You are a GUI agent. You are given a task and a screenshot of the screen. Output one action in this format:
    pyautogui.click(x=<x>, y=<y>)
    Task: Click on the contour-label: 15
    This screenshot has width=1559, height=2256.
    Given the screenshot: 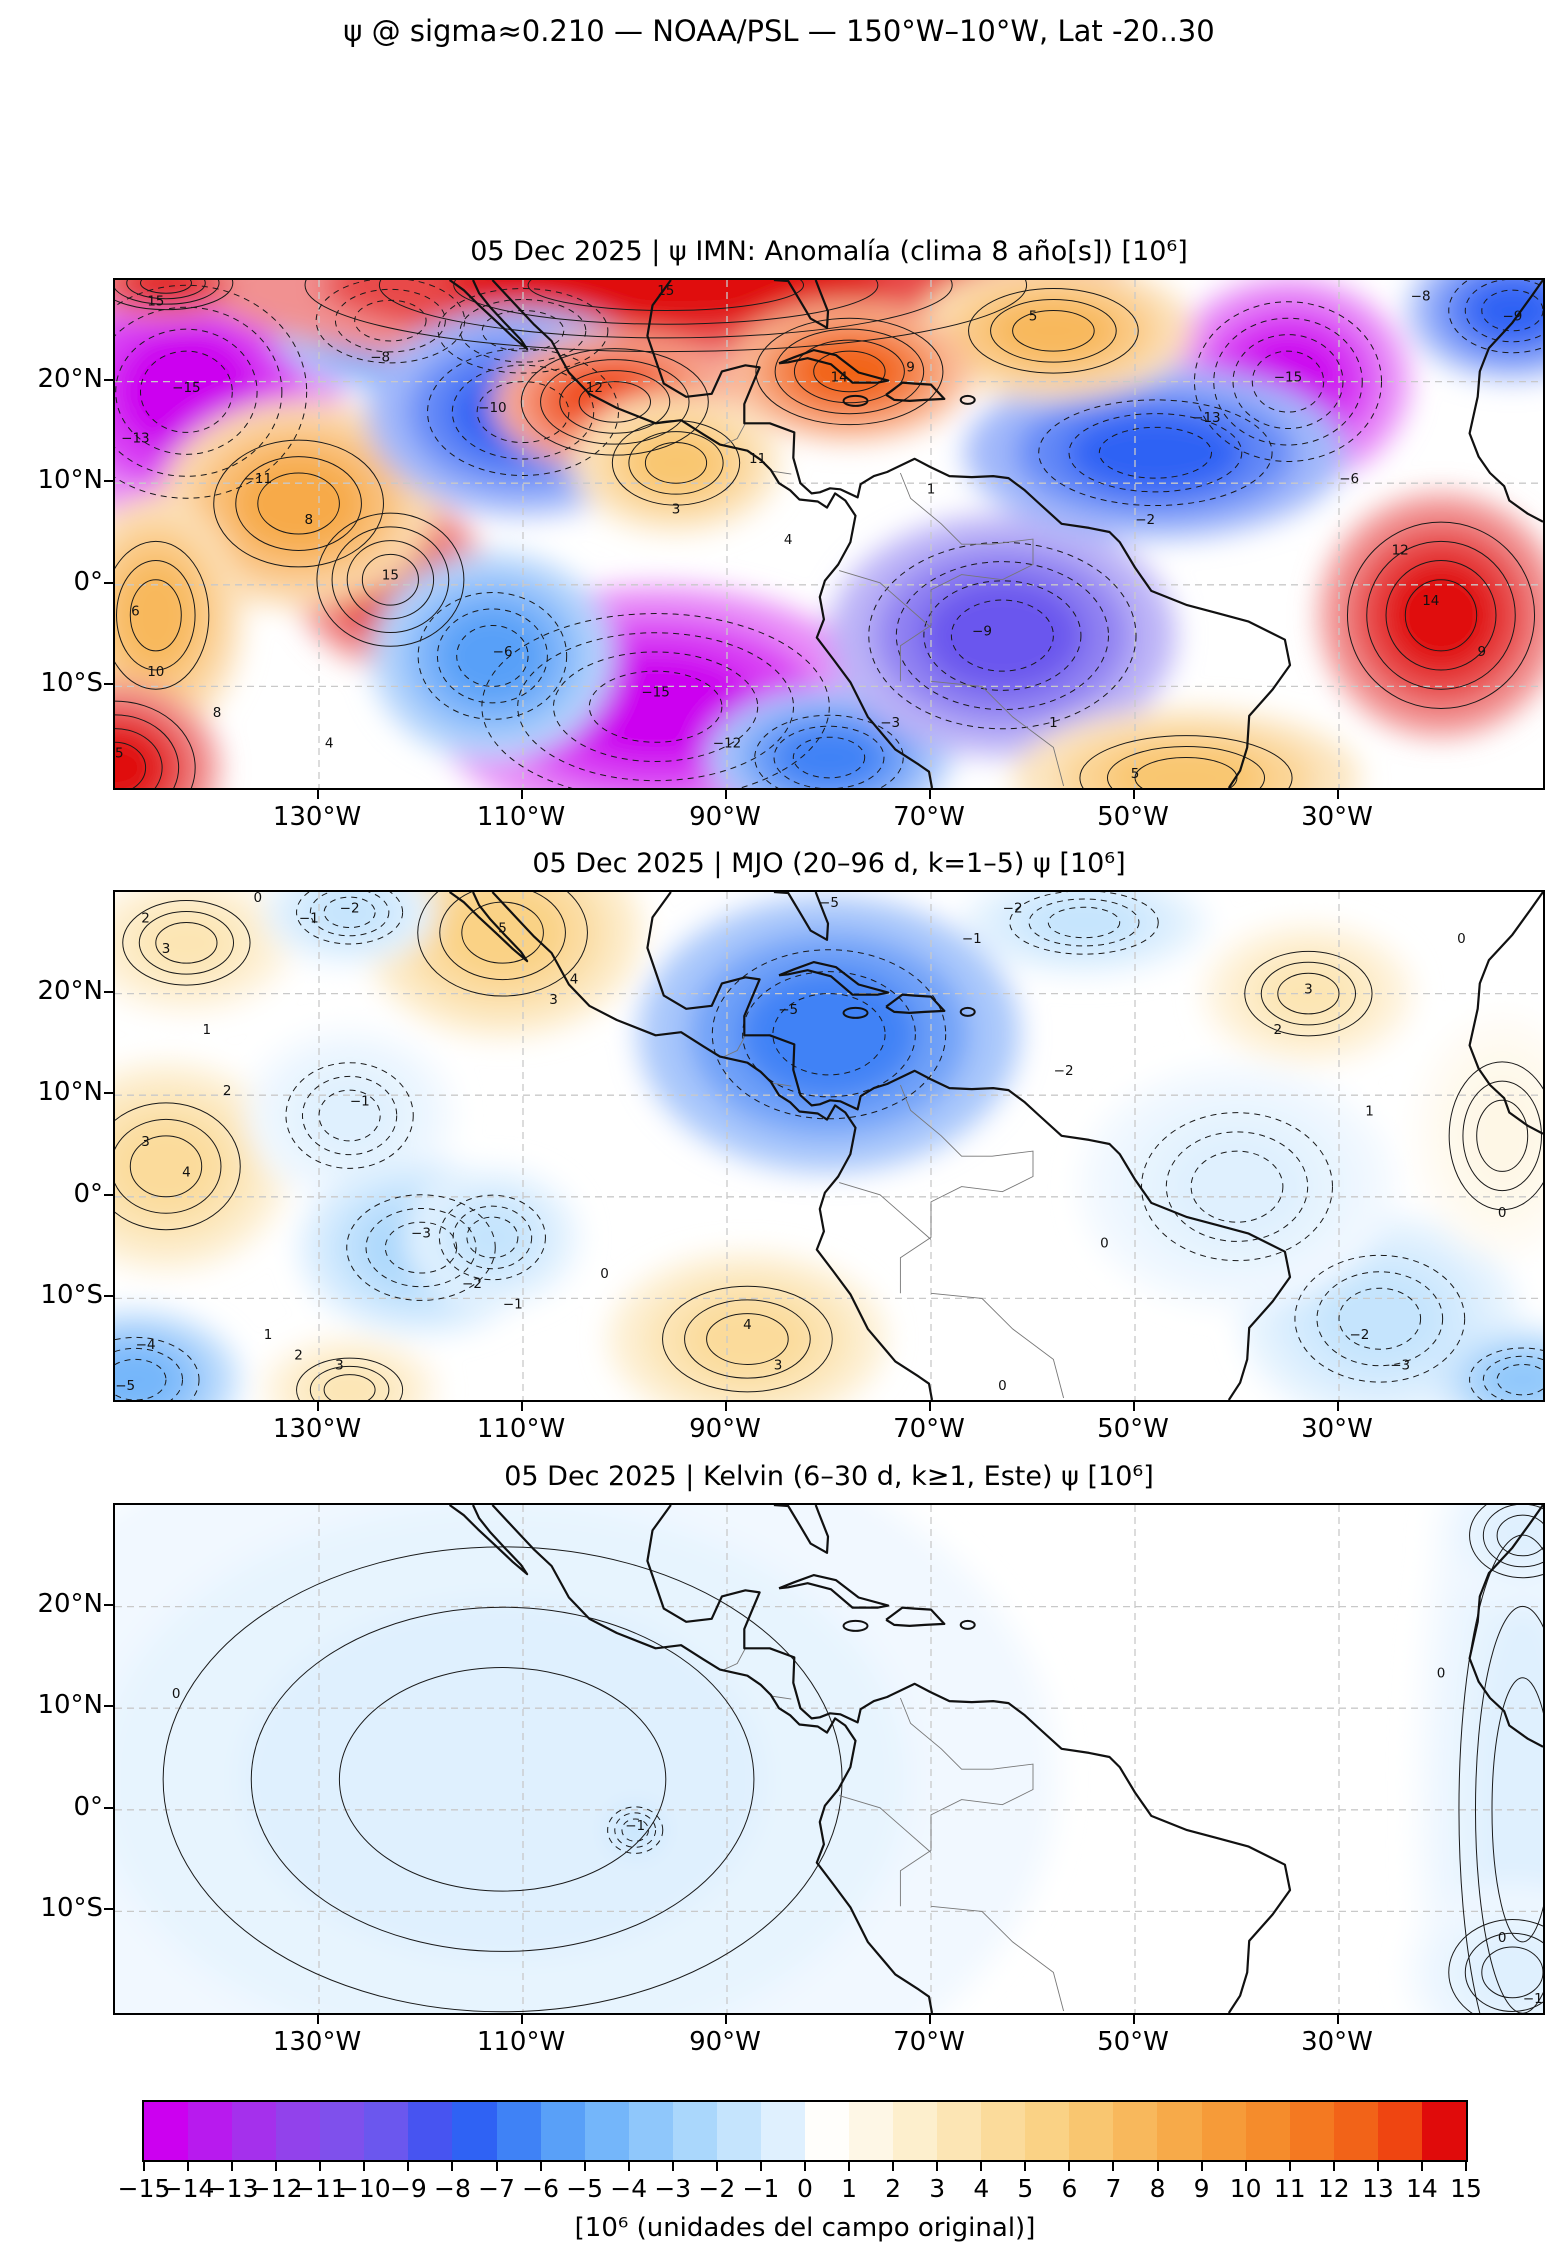 What is the action you would take?
    pyautogui.click(x=119, y=754)
    